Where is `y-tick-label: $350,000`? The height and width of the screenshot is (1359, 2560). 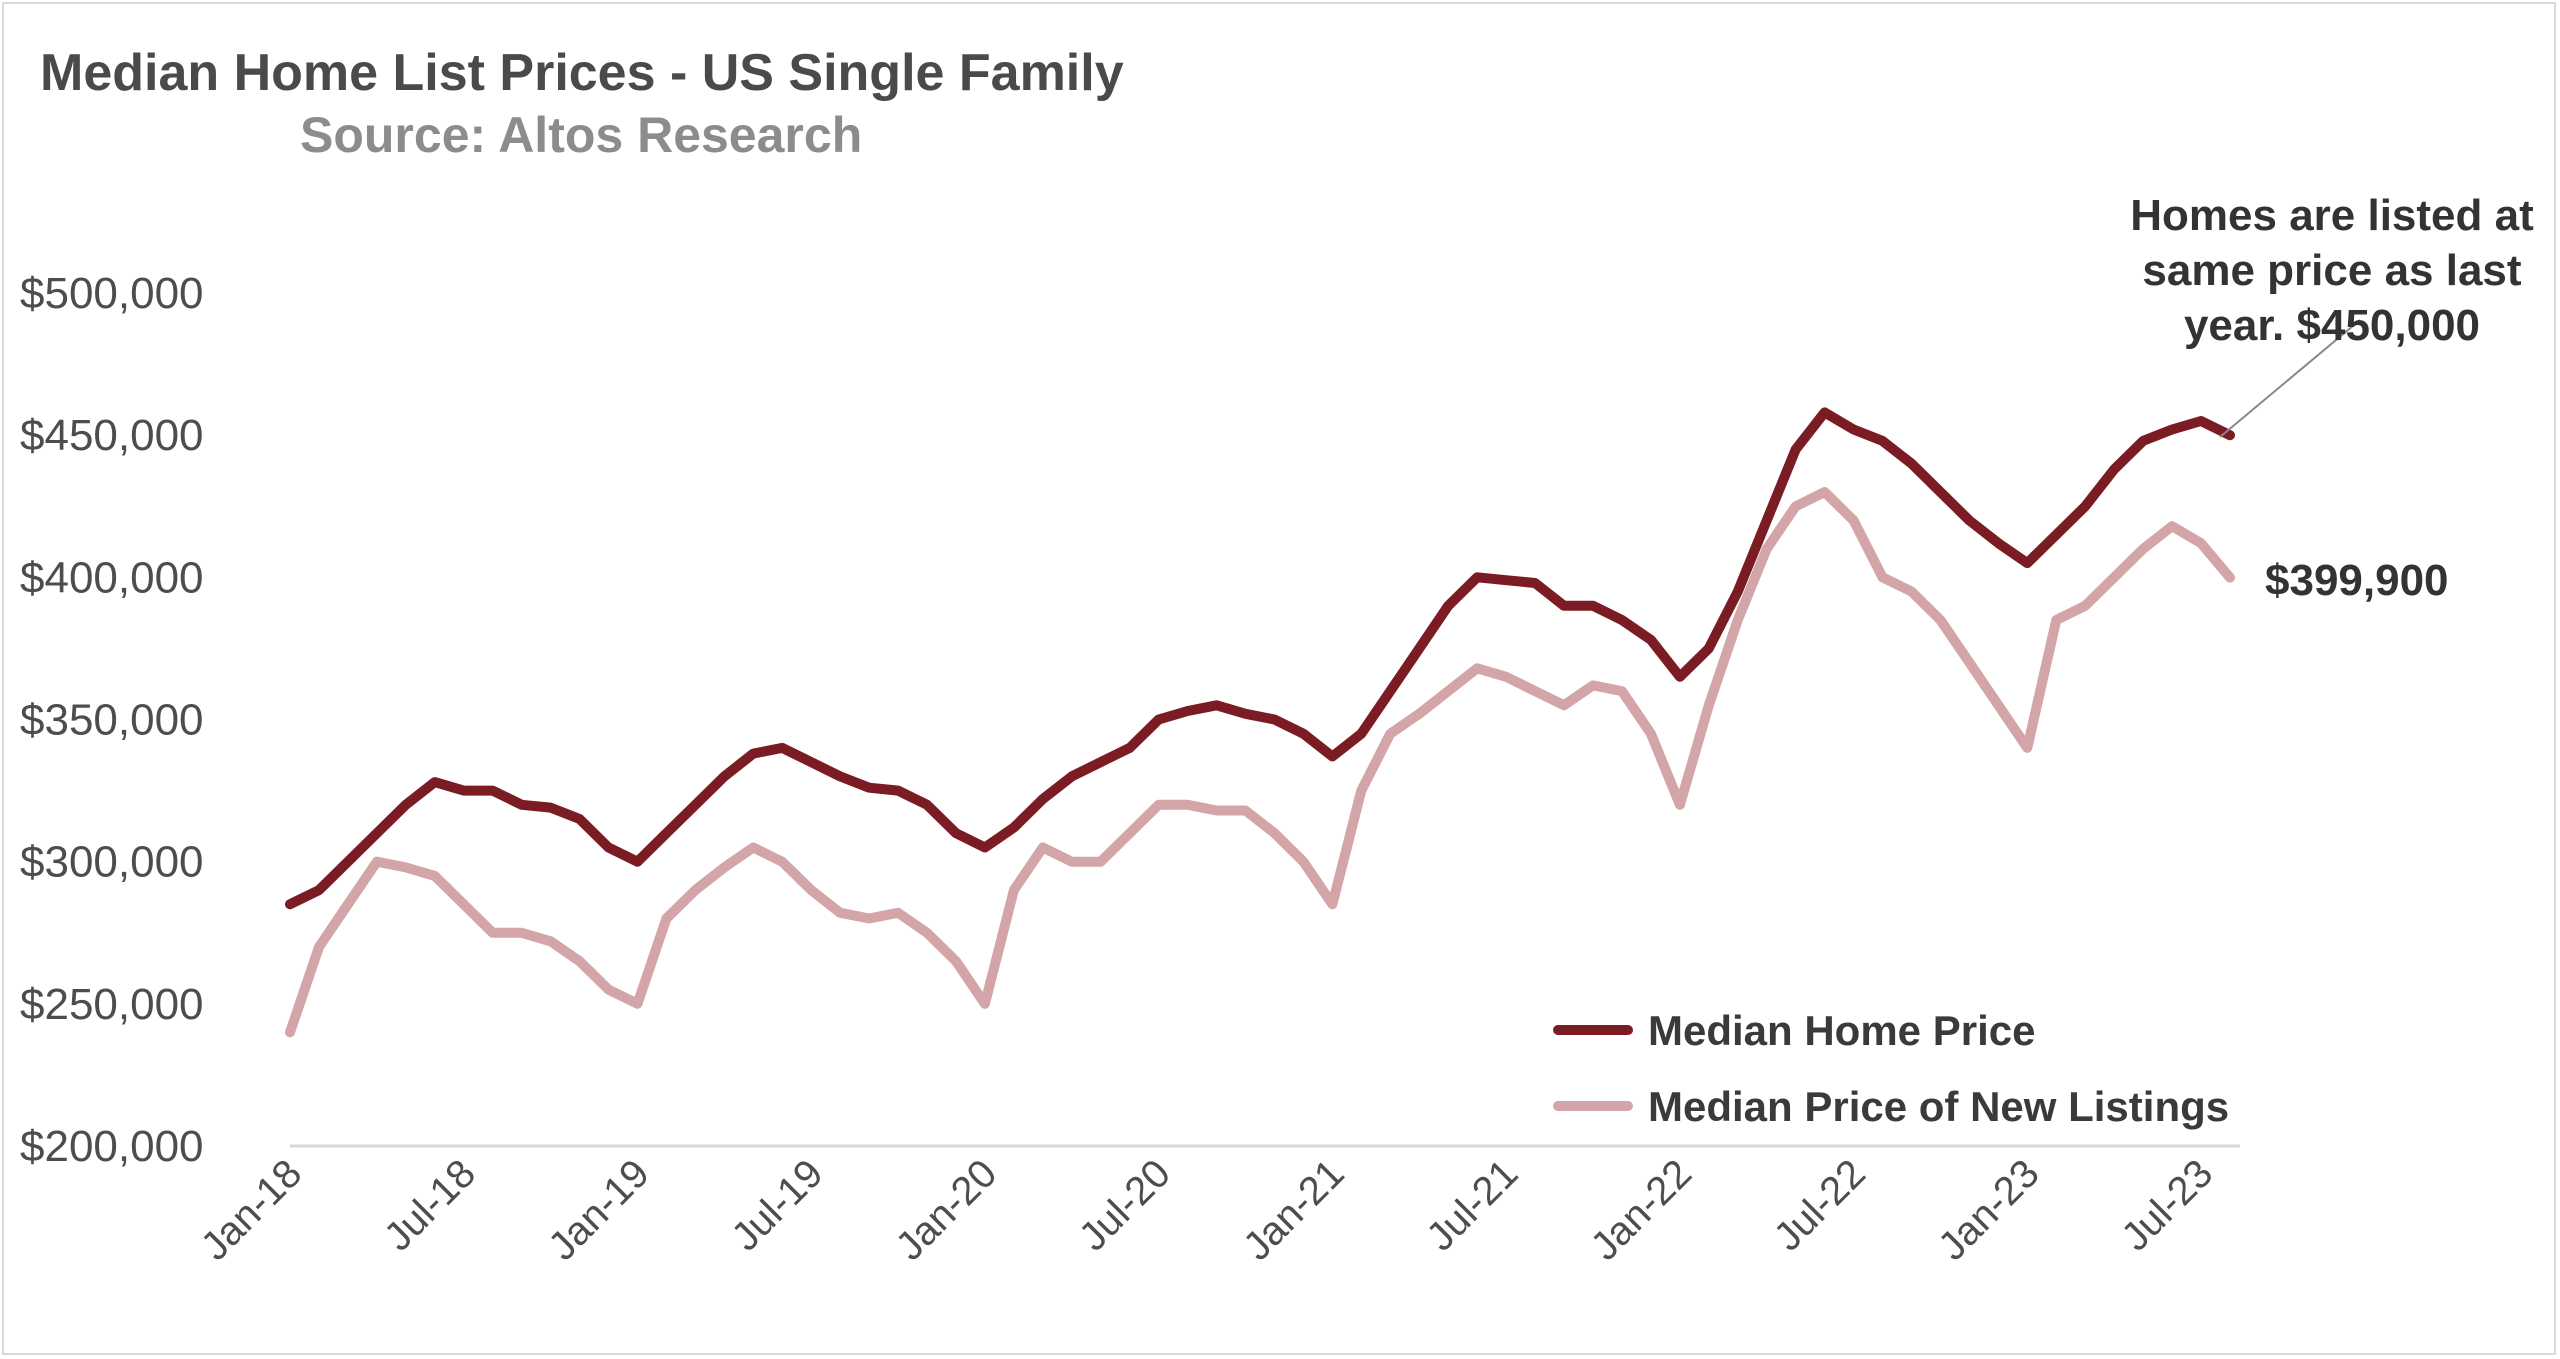
y-tick-label: $350,000 is located at coordinates (112, 720).